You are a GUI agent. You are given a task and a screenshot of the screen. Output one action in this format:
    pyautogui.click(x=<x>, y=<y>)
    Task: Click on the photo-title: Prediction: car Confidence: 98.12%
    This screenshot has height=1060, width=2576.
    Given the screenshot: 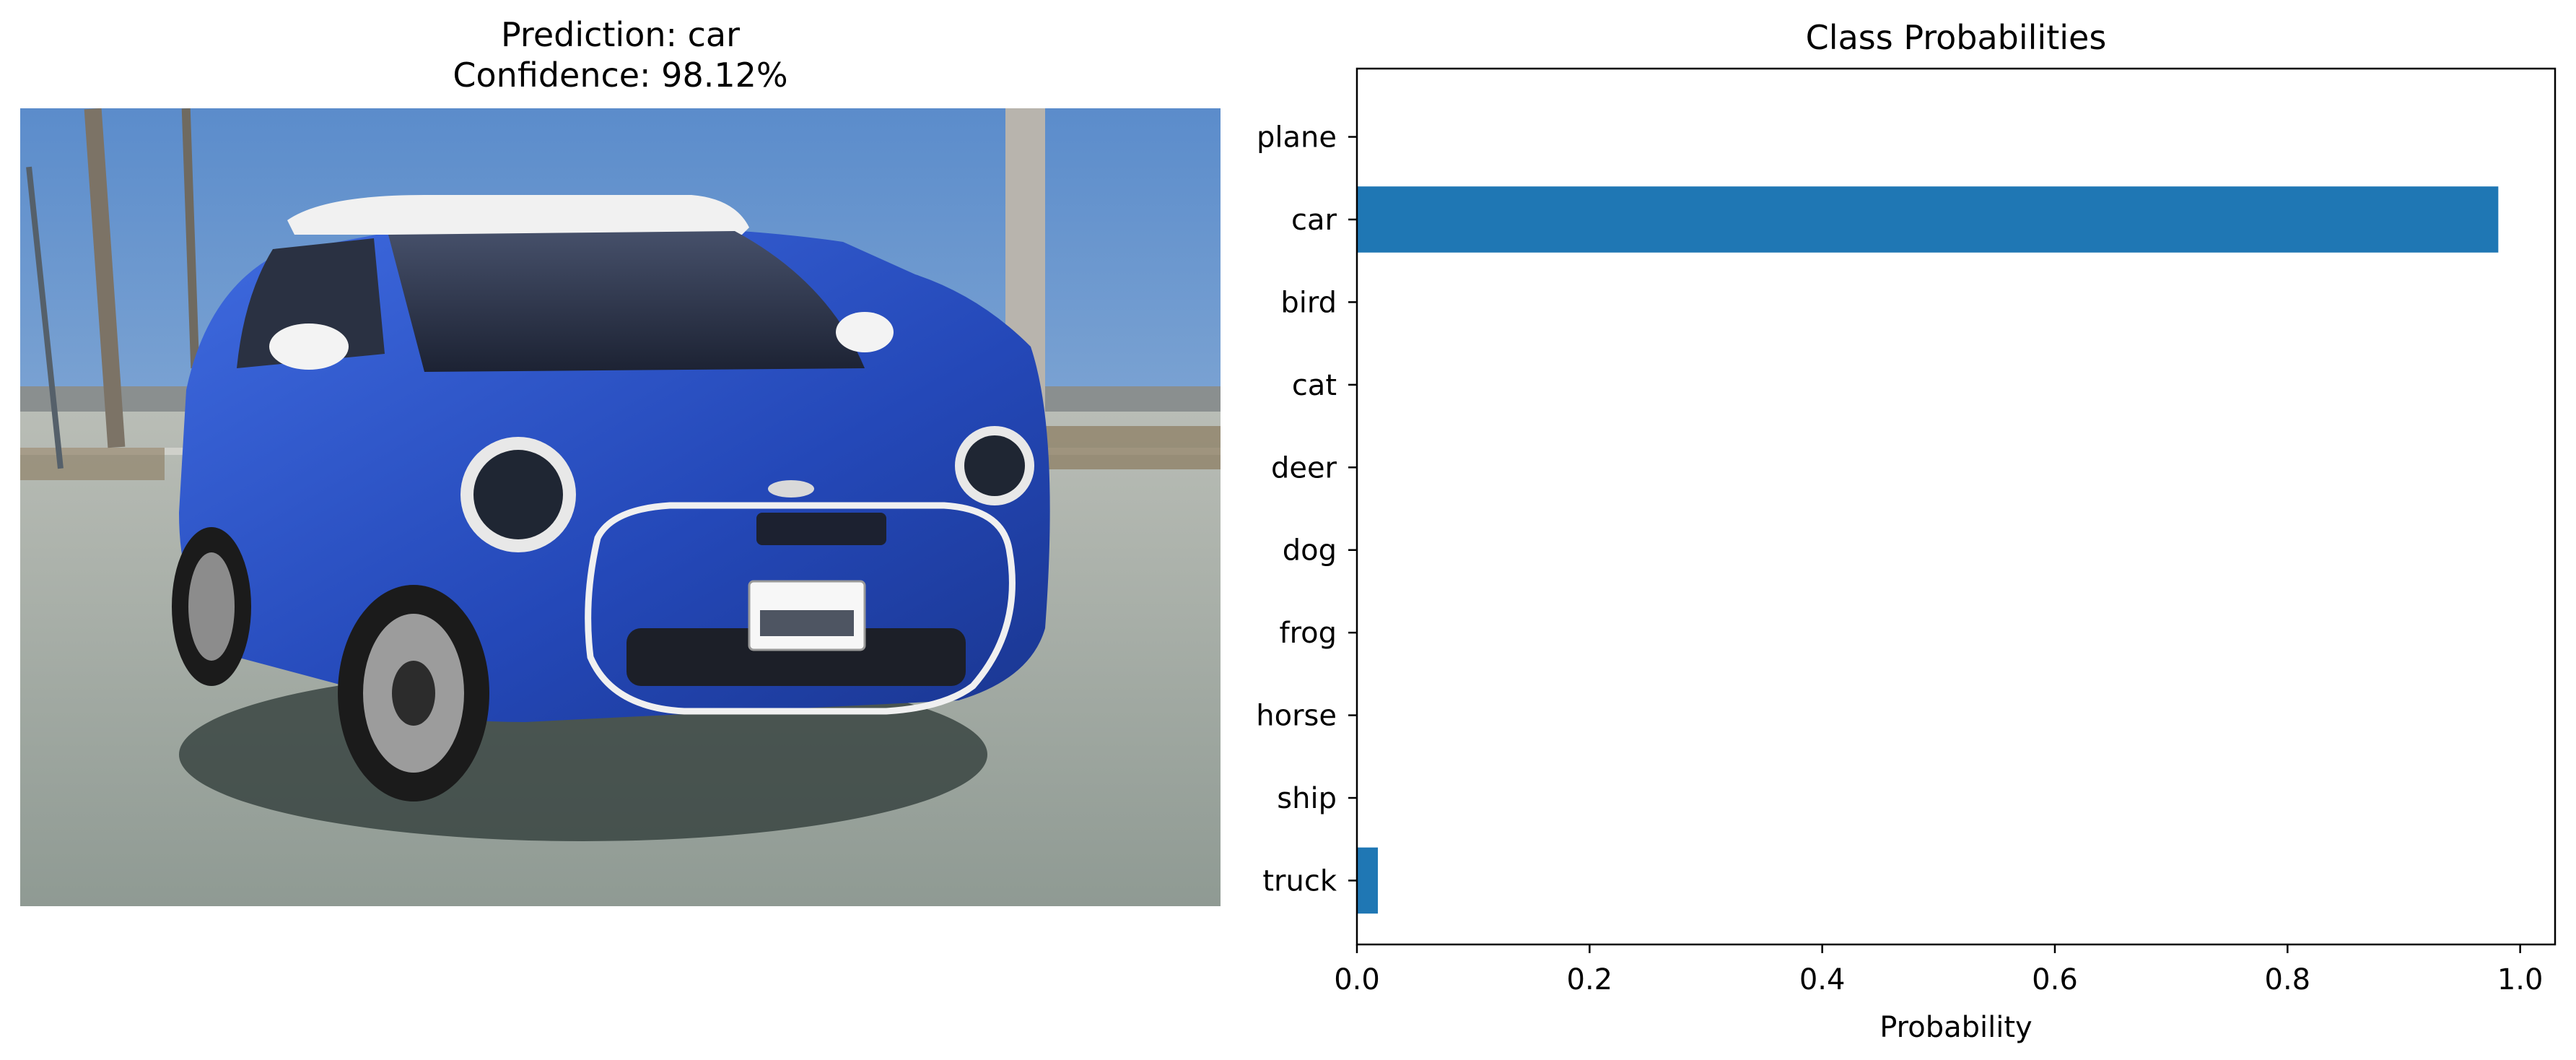 What is the action you would take?
    pyautogui.click(x=620, y=54)
    